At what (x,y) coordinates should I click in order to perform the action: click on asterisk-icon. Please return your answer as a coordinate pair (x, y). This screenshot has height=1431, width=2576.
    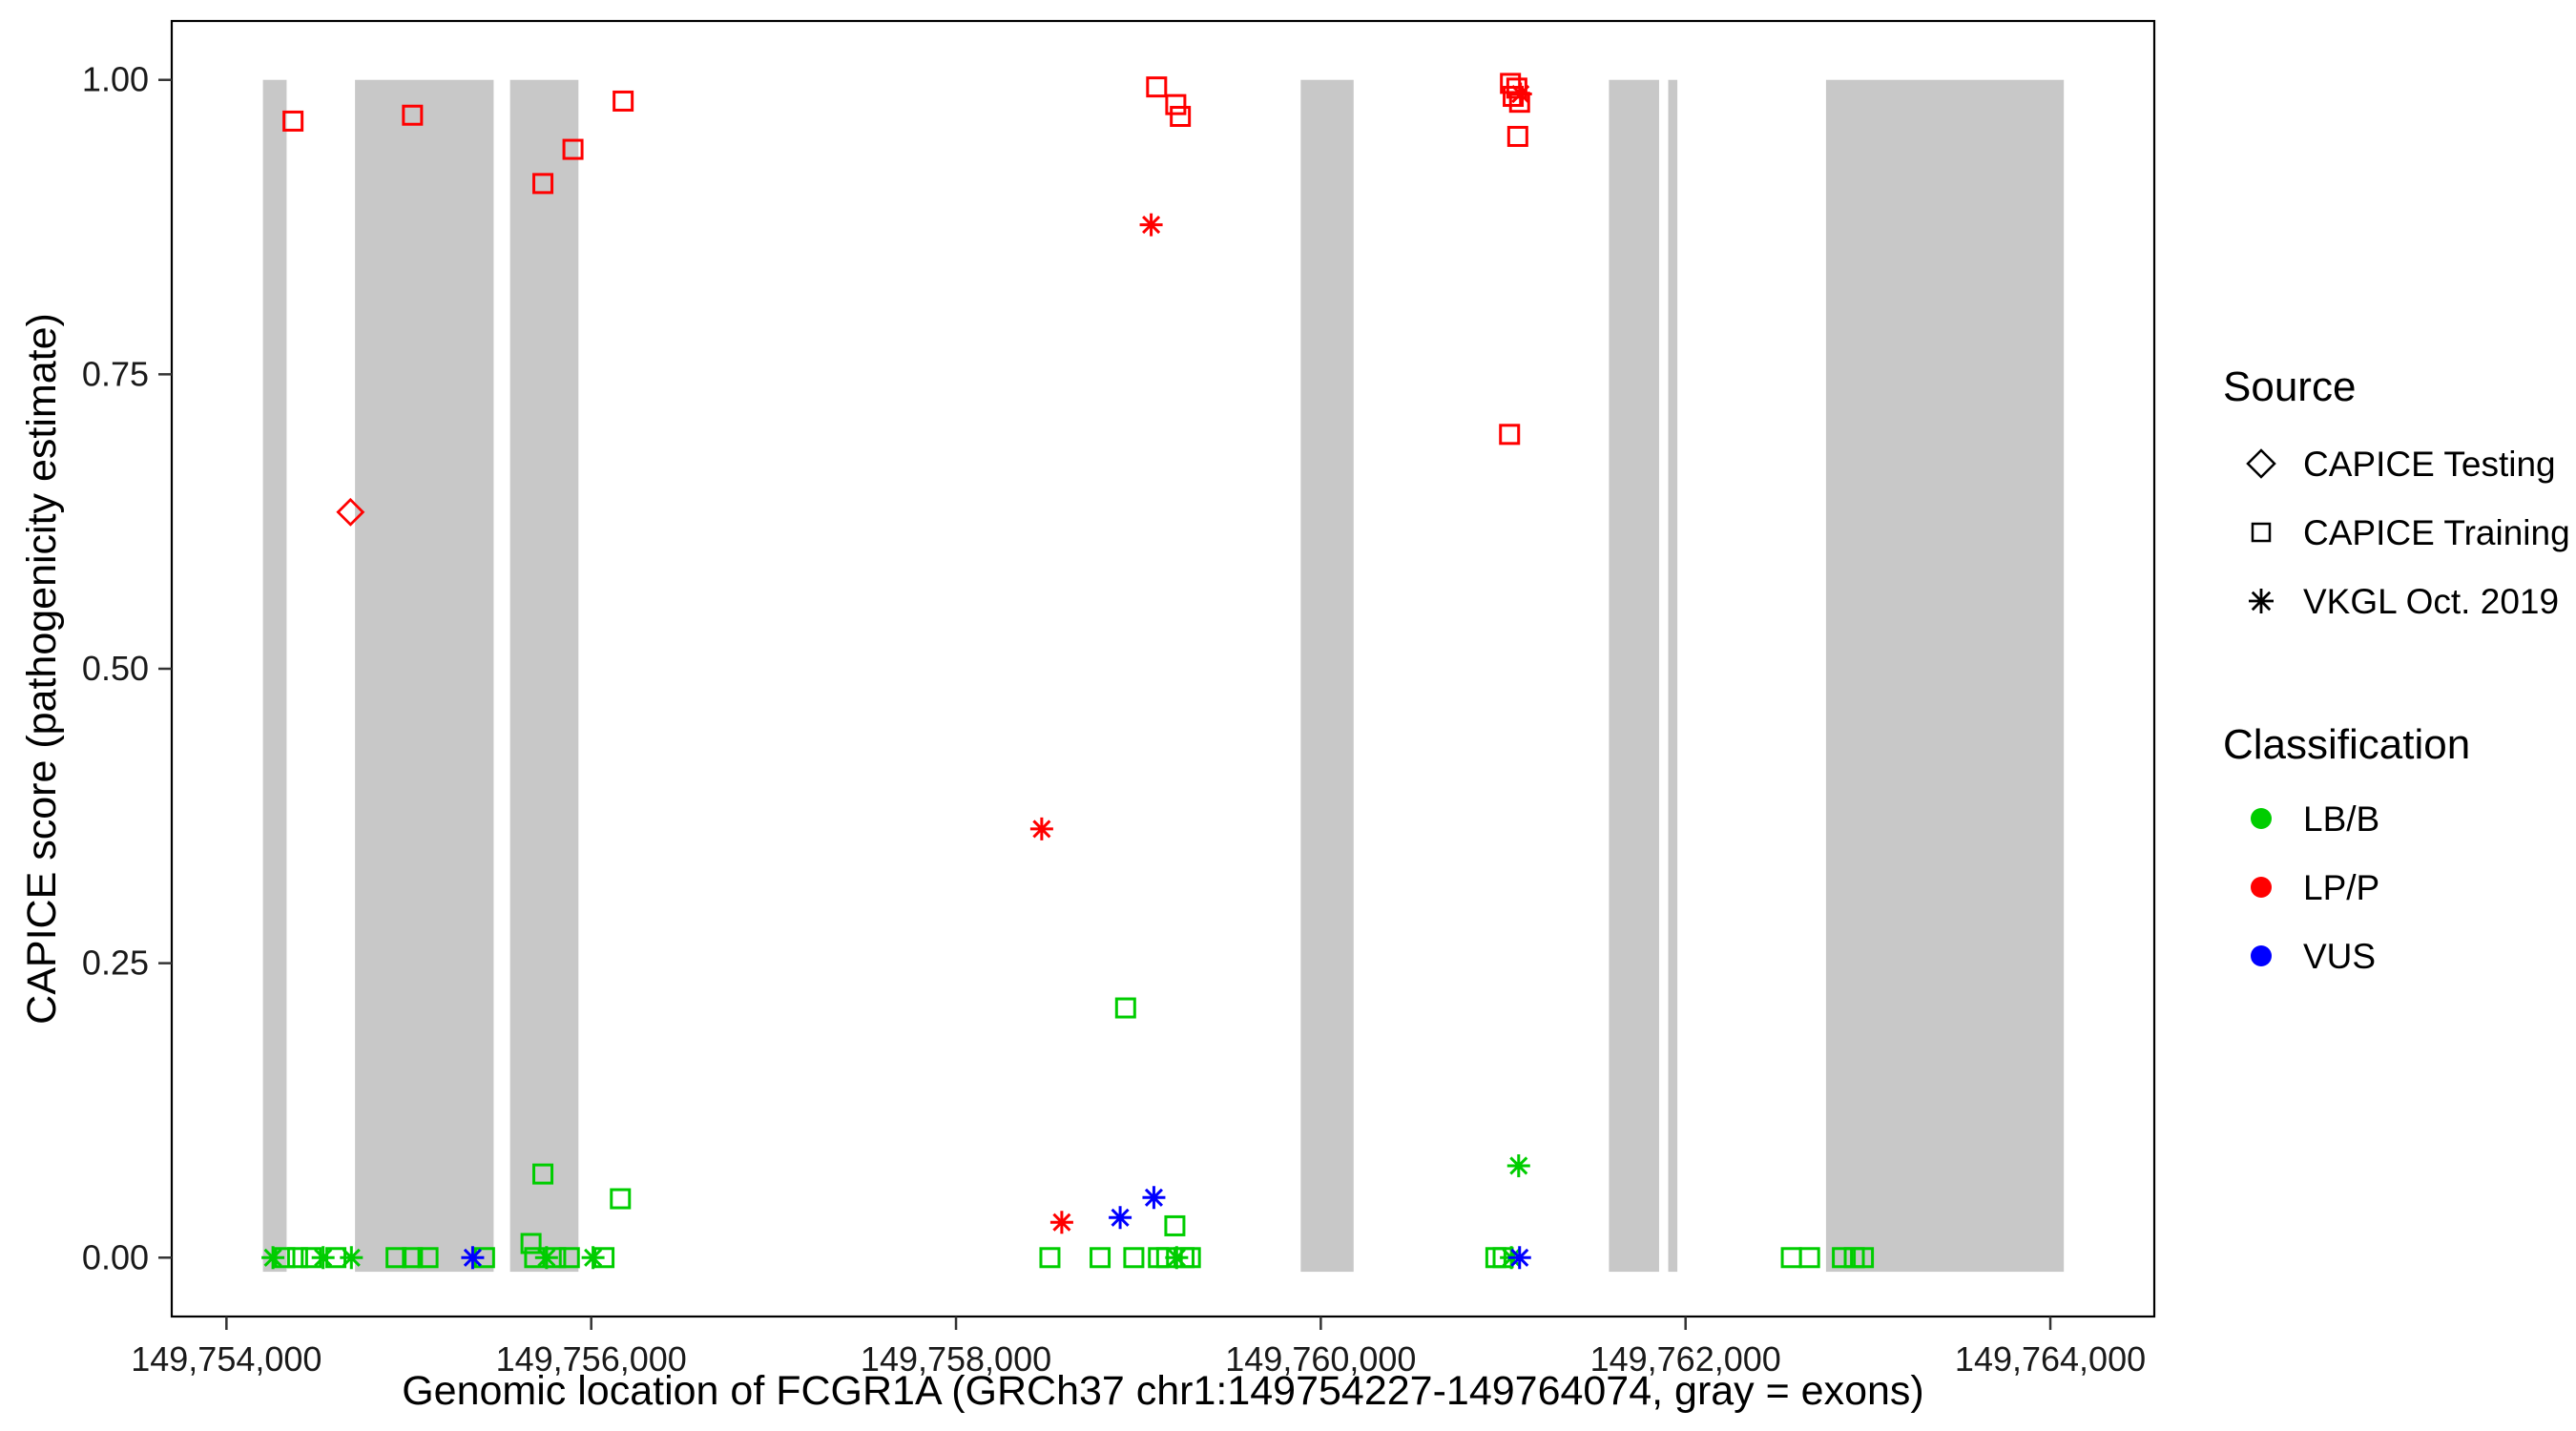
    Looking at the image, I should click on (2261, 601).